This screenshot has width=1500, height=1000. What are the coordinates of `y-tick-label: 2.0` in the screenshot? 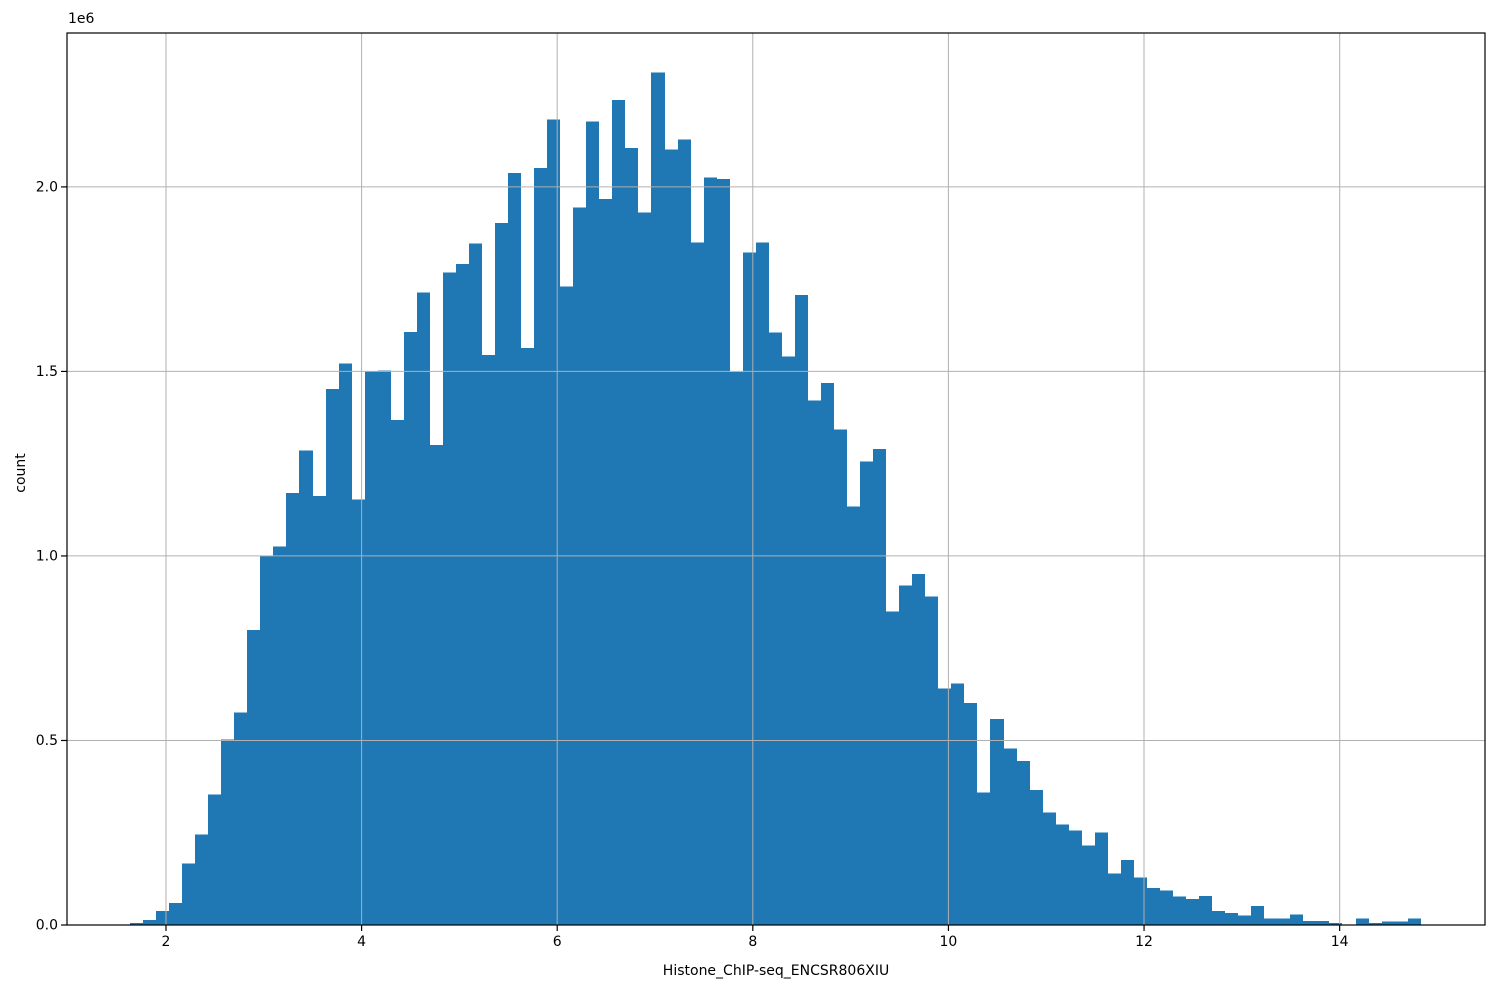 It's located at (47, 187).